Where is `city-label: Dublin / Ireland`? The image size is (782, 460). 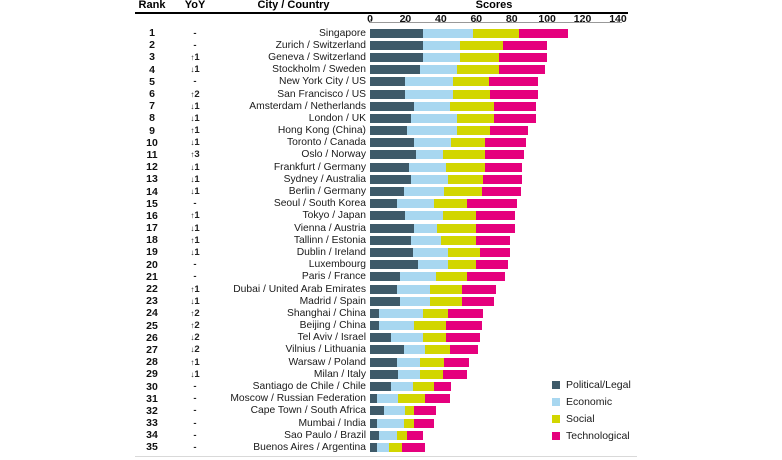
city-label: Dublin / Ireland is located at coordinates (331, 252).